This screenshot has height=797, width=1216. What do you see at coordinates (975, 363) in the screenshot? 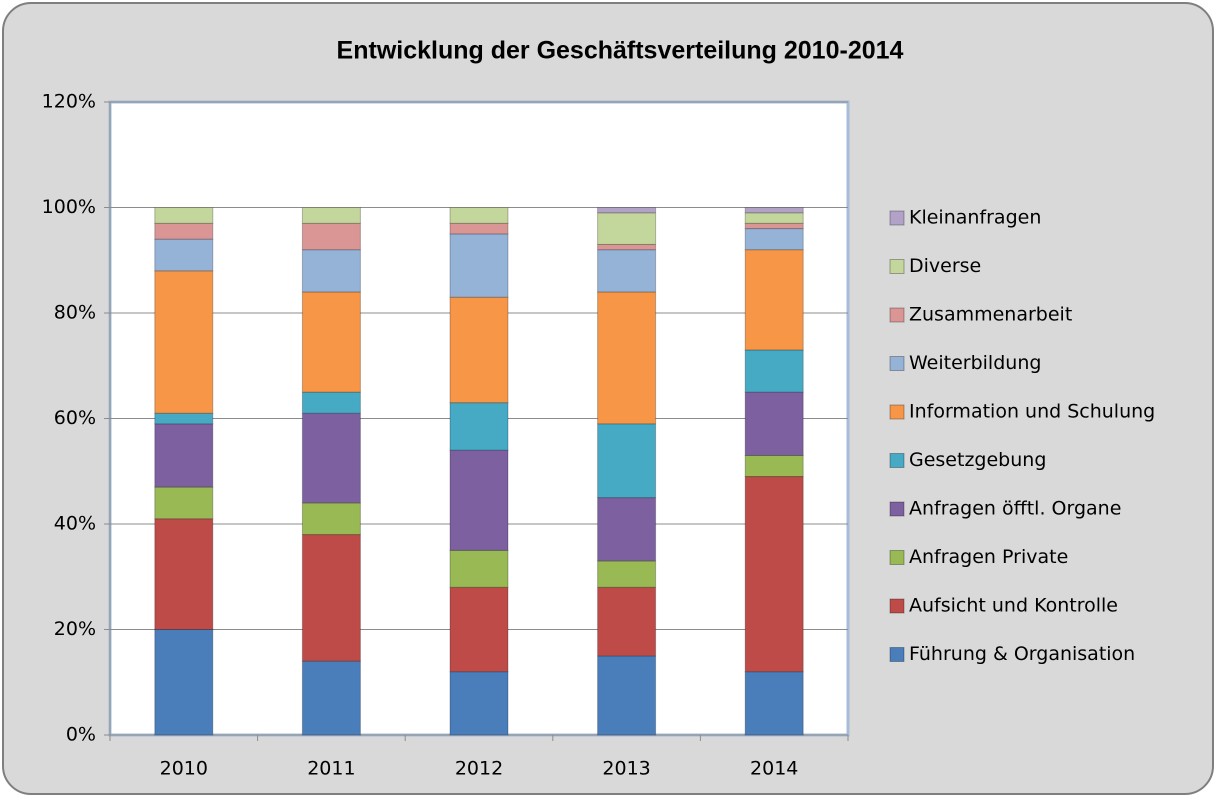
I see `legend-label: Weiterbildung` at bounding box center [975, 363].